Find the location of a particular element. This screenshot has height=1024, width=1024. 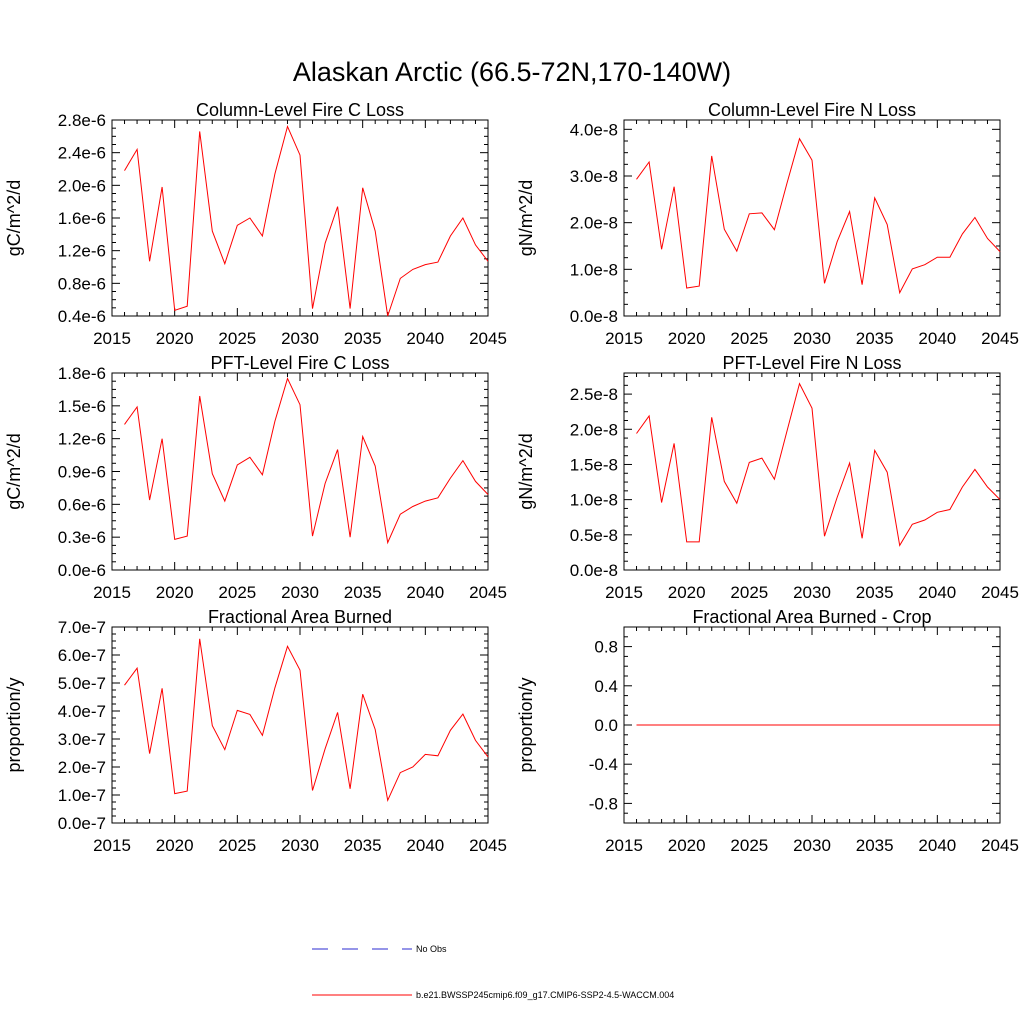

y-tick-label: 3.0e-8 is located at coordinates (594, 176).